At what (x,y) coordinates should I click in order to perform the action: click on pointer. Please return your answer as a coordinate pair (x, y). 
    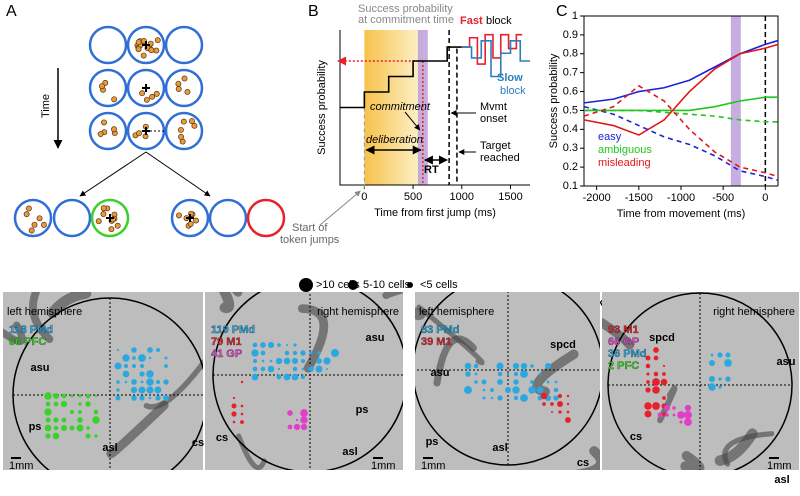
    Looking at the image, I should click on (340, 208).